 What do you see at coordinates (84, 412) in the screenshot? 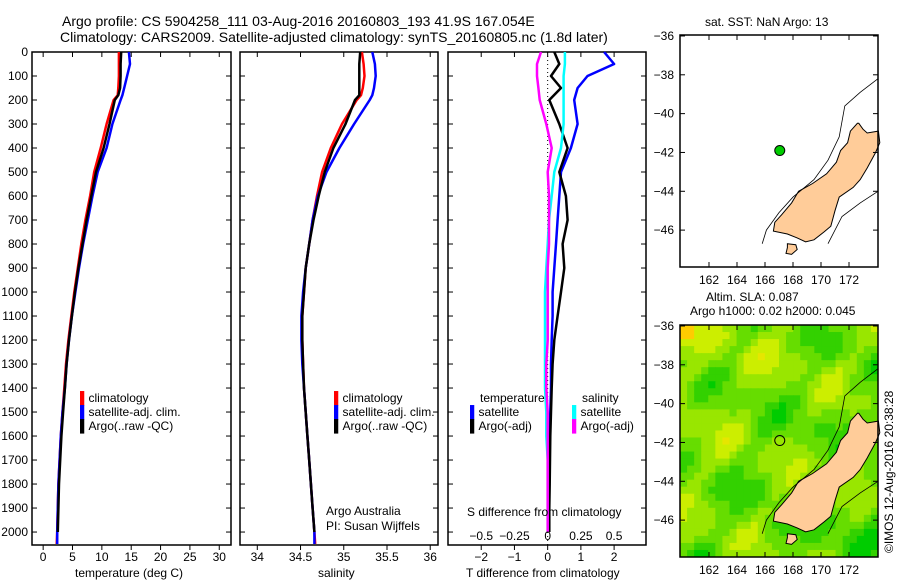
I see `legend-swatch-blue: ▌` at bounding box center [84, 412].